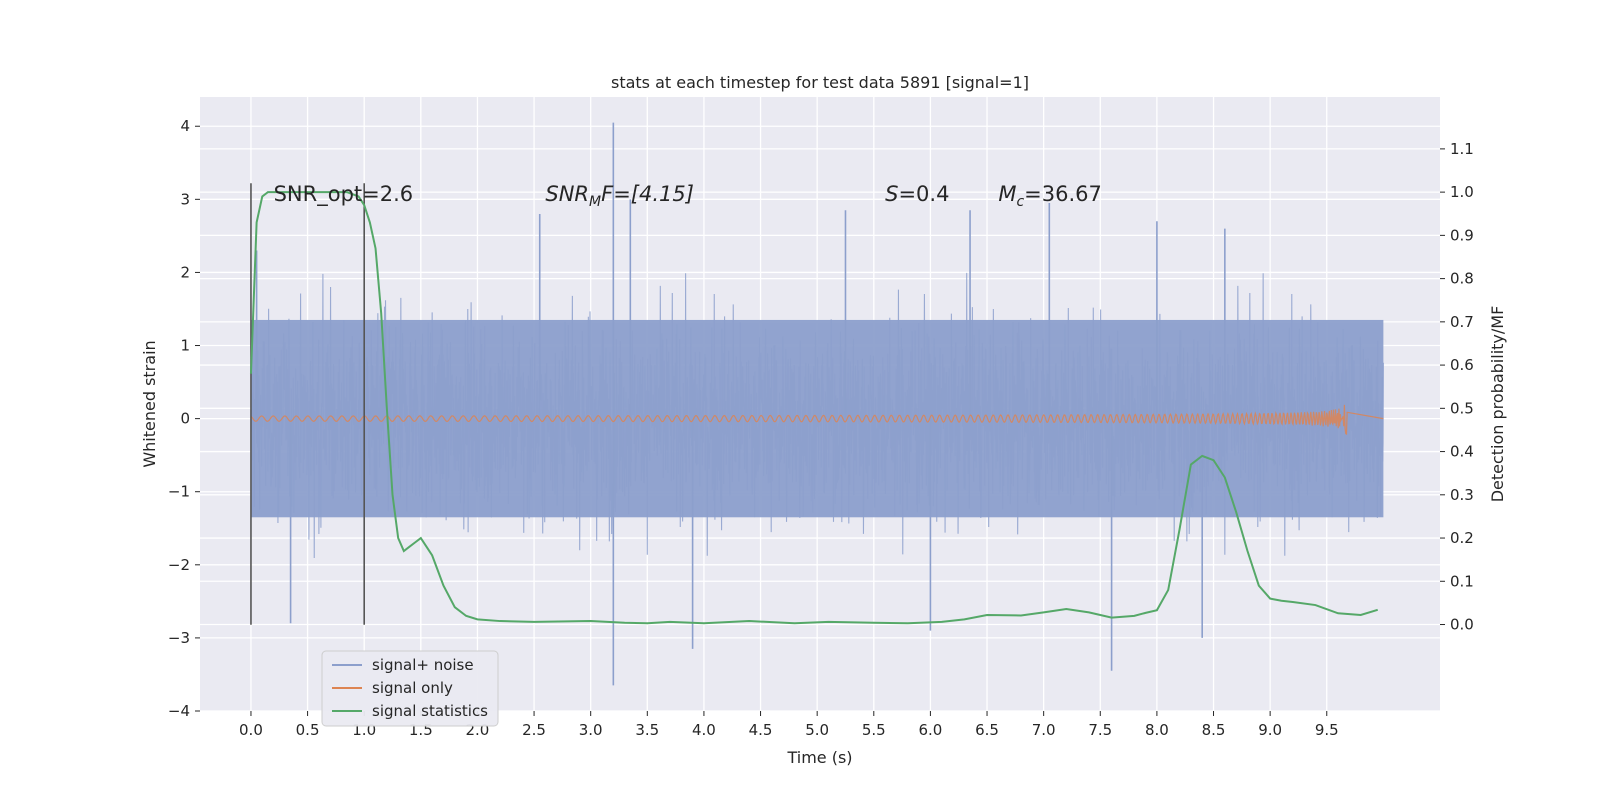 The width and height of the screenshot is (1600, 800). I want to click on legend-label-signal: signal only, so click(412, 688).